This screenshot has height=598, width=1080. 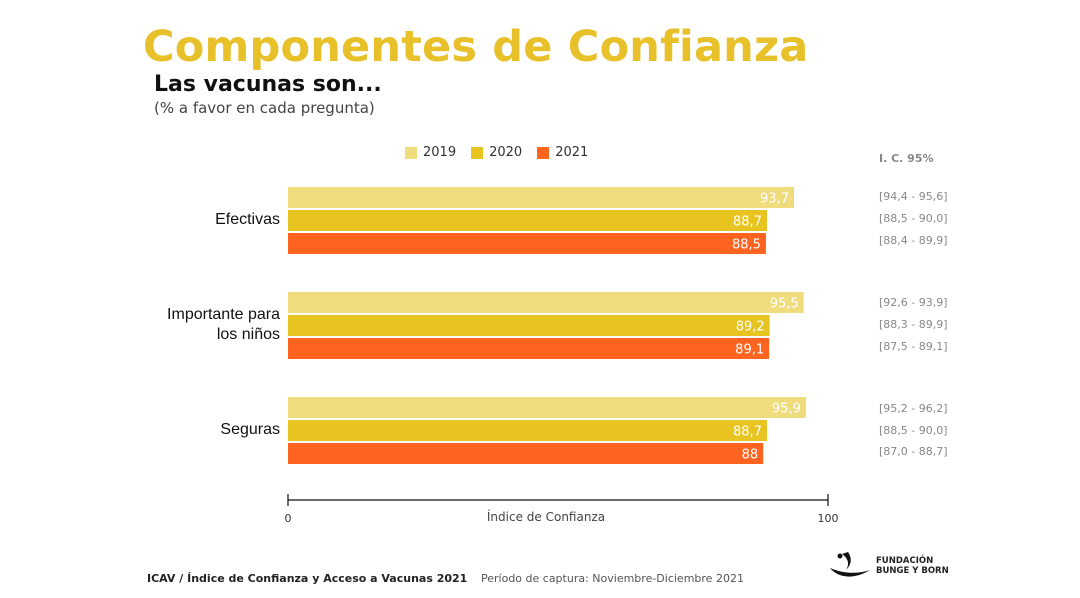 What do you see at coordinates (527, 243) in the screenshot?
I see `bar-efectivas-2021` at bounding box center [527, 243].